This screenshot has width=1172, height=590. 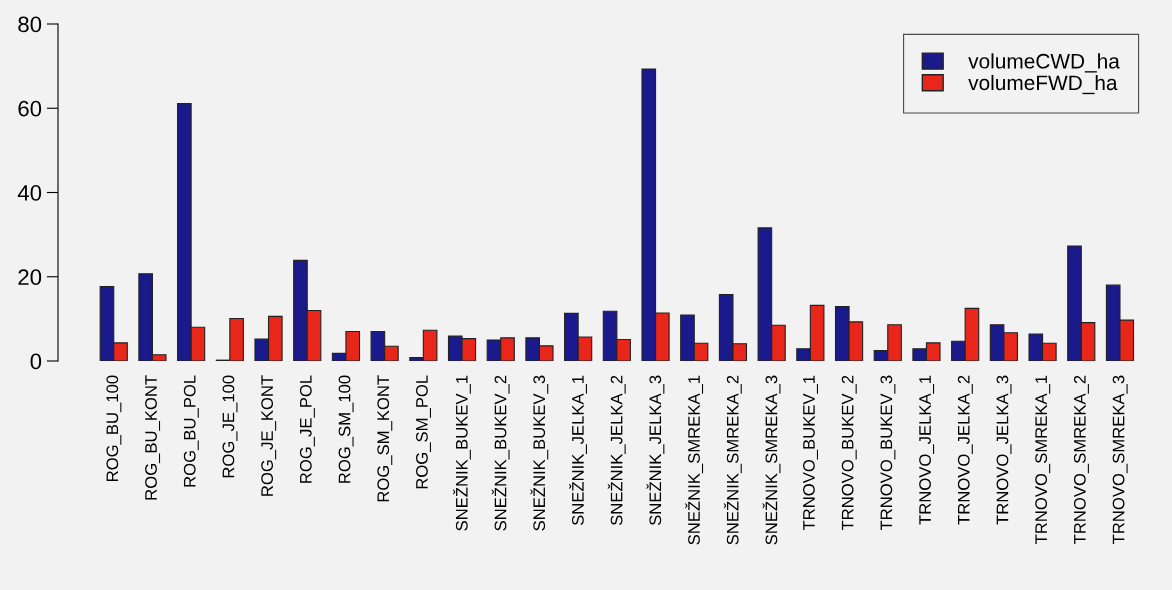 I want to click on x-tick-label: SNEŽNIK_JELKA_3, so click(x=655, y=450).